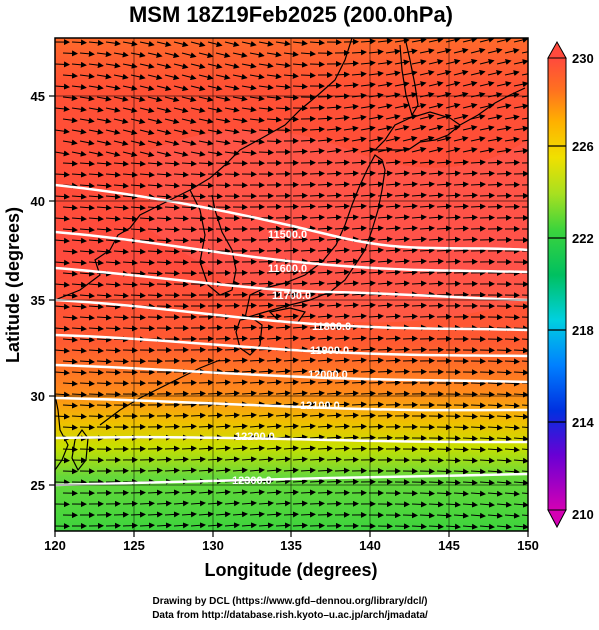  Describe the element at coordinates (571, 284) in the screenshot. I see `colorbar: 210 214 218 222 226 230` at that location.